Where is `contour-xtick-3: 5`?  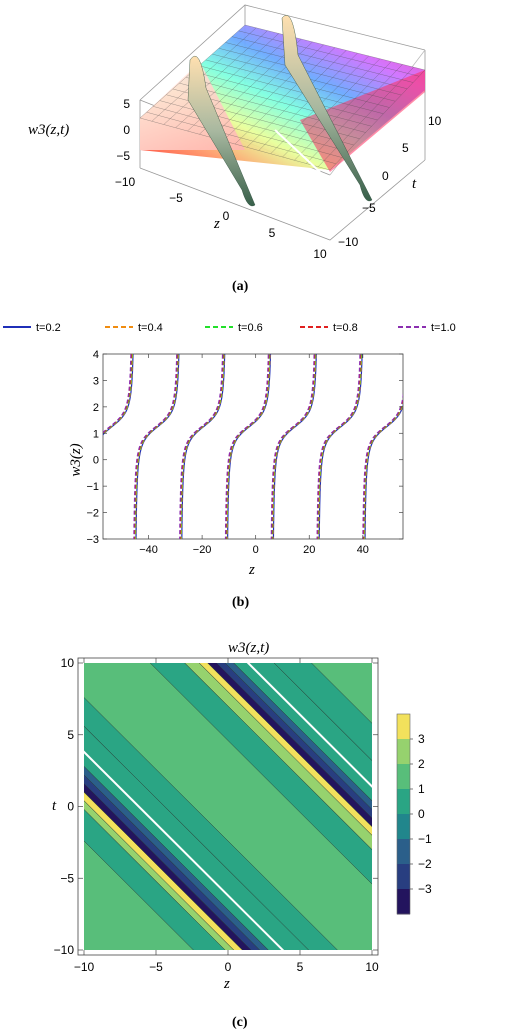
contour-xtick-3: 5 is located at coordinates (300, 967).